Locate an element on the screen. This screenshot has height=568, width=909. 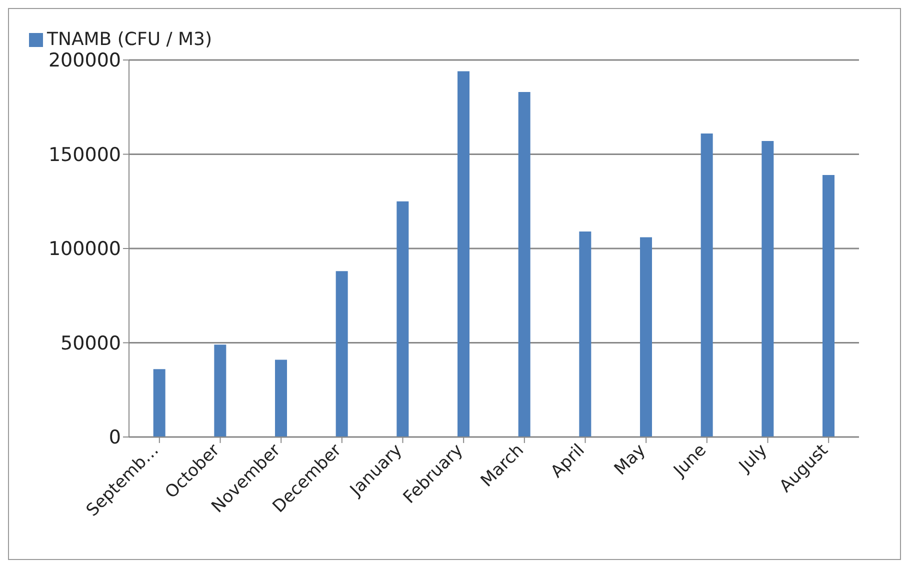
y-tick-label: 100000 is located at coordinates (84, 249).